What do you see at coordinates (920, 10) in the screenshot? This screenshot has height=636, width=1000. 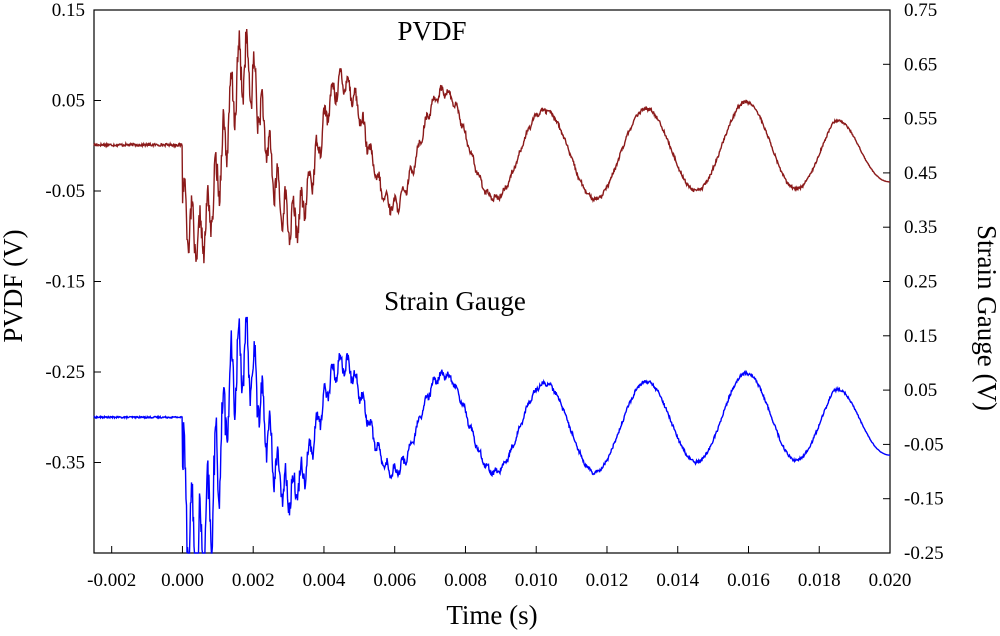 I see `y-right-tick-label: 0.75` at bounding box center [920, 10].